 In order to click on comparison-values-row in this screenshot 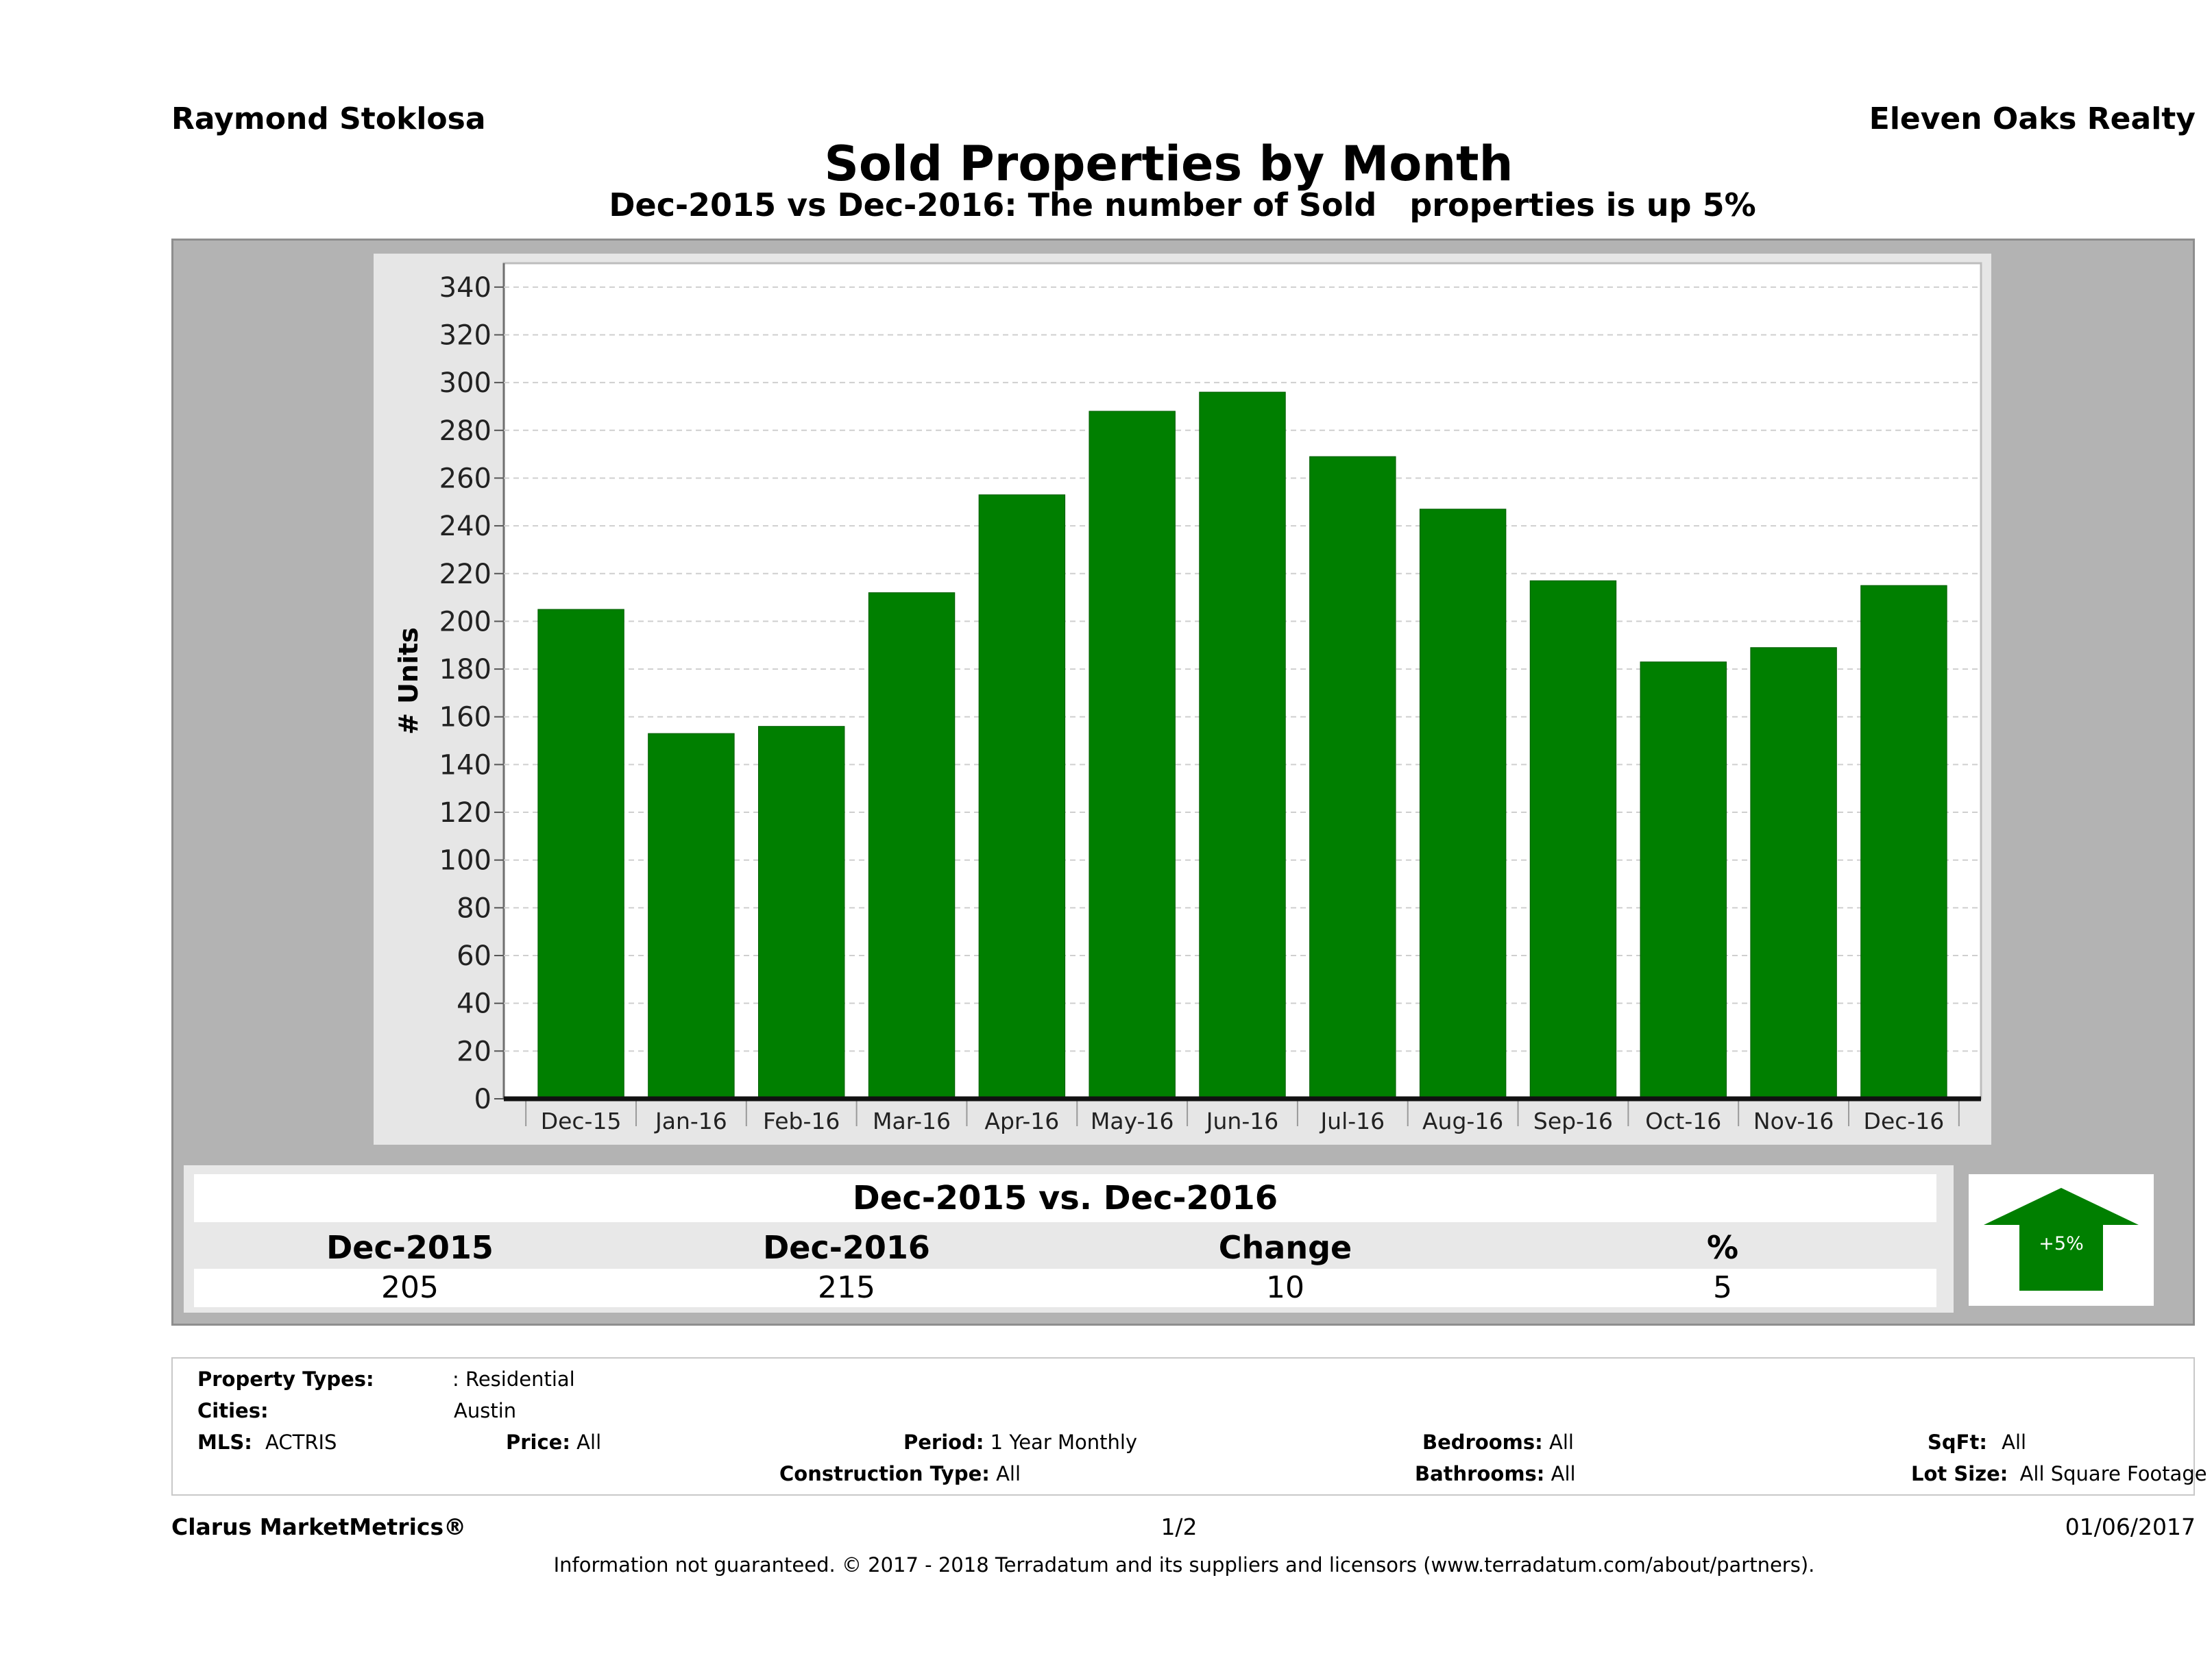, I will do `click(1065, 1288)`.